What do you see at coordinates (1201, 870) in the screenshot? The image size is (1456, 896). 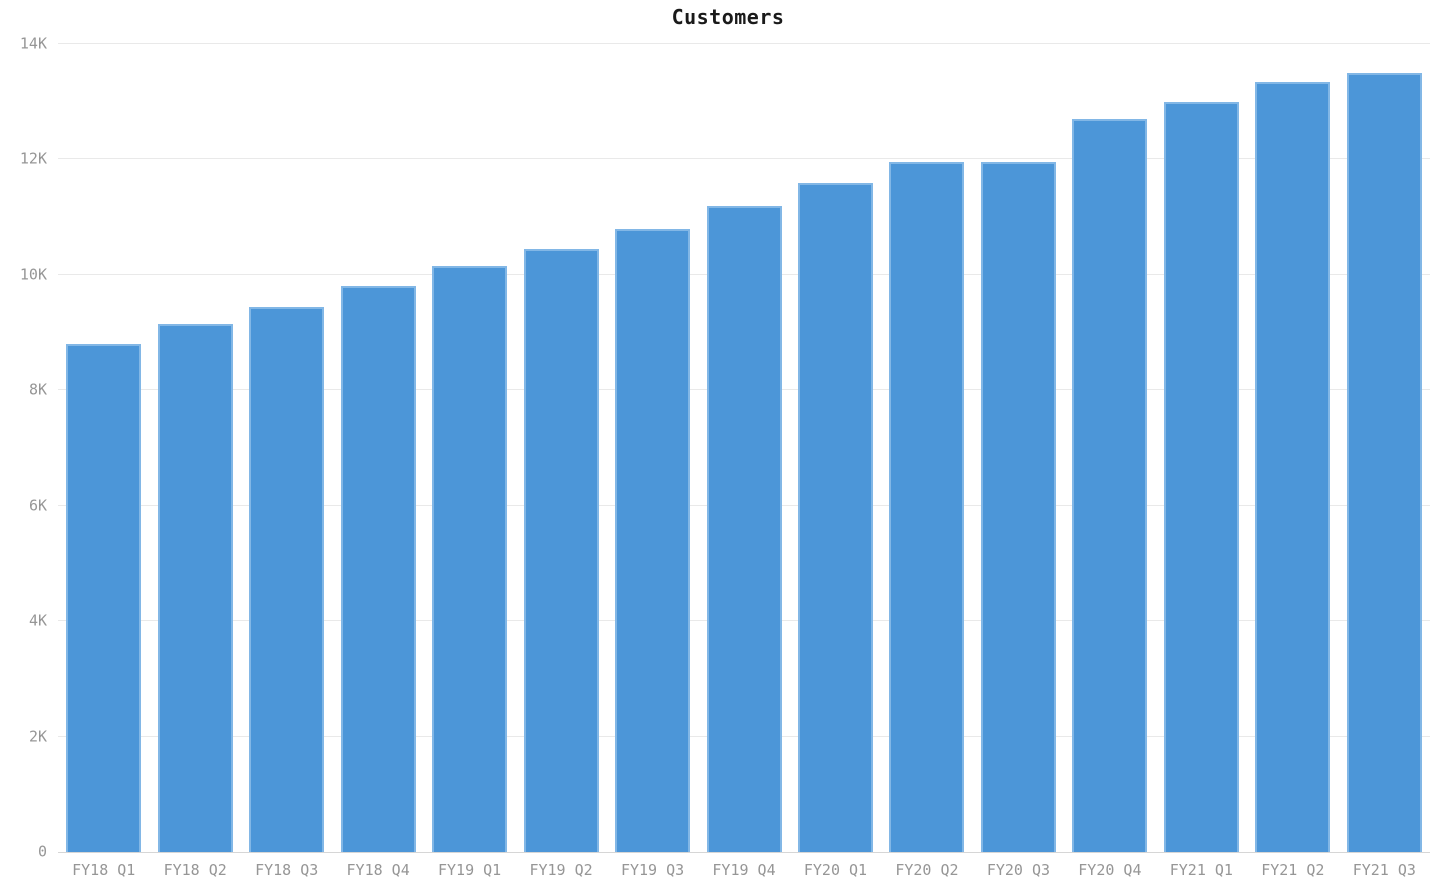 I see `x-axis-label: FY21 Q1` at bounding box center [1201, 870].